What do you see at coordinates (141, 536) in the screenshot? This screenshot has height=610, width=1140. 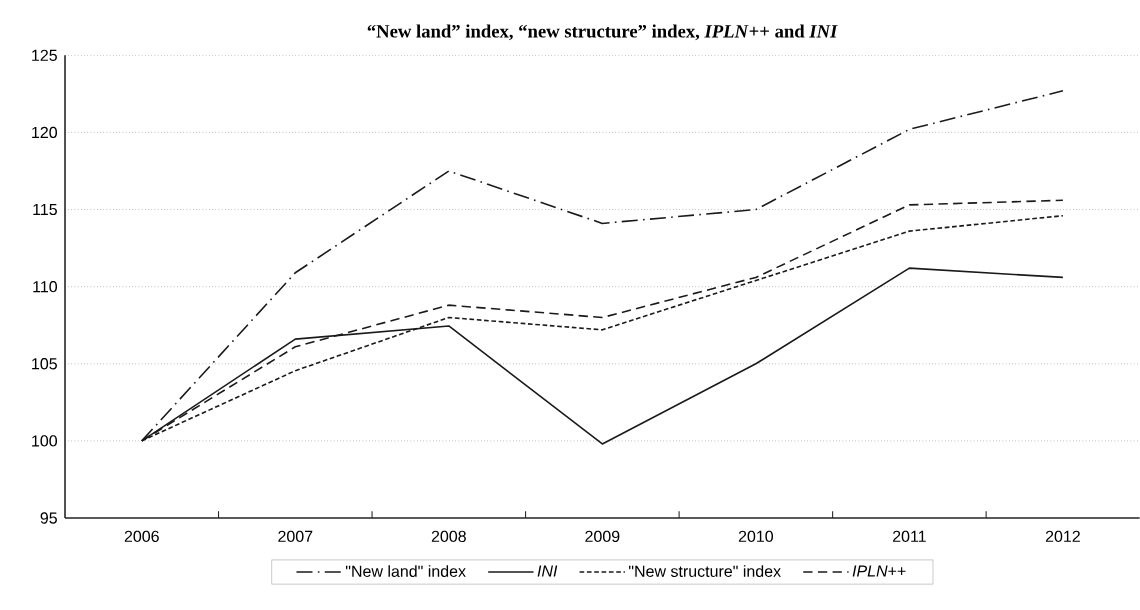 I see `x-tick-label: 2006` at bounding box center [141, 536].